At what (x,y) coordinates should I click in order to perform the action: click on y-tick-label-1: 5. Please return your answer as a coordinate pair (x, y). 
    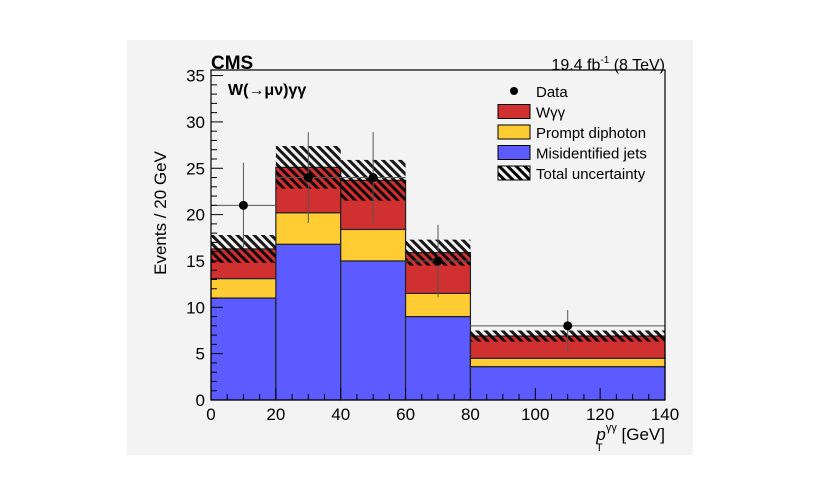
    Looking at the image, I should click on (200, 354).